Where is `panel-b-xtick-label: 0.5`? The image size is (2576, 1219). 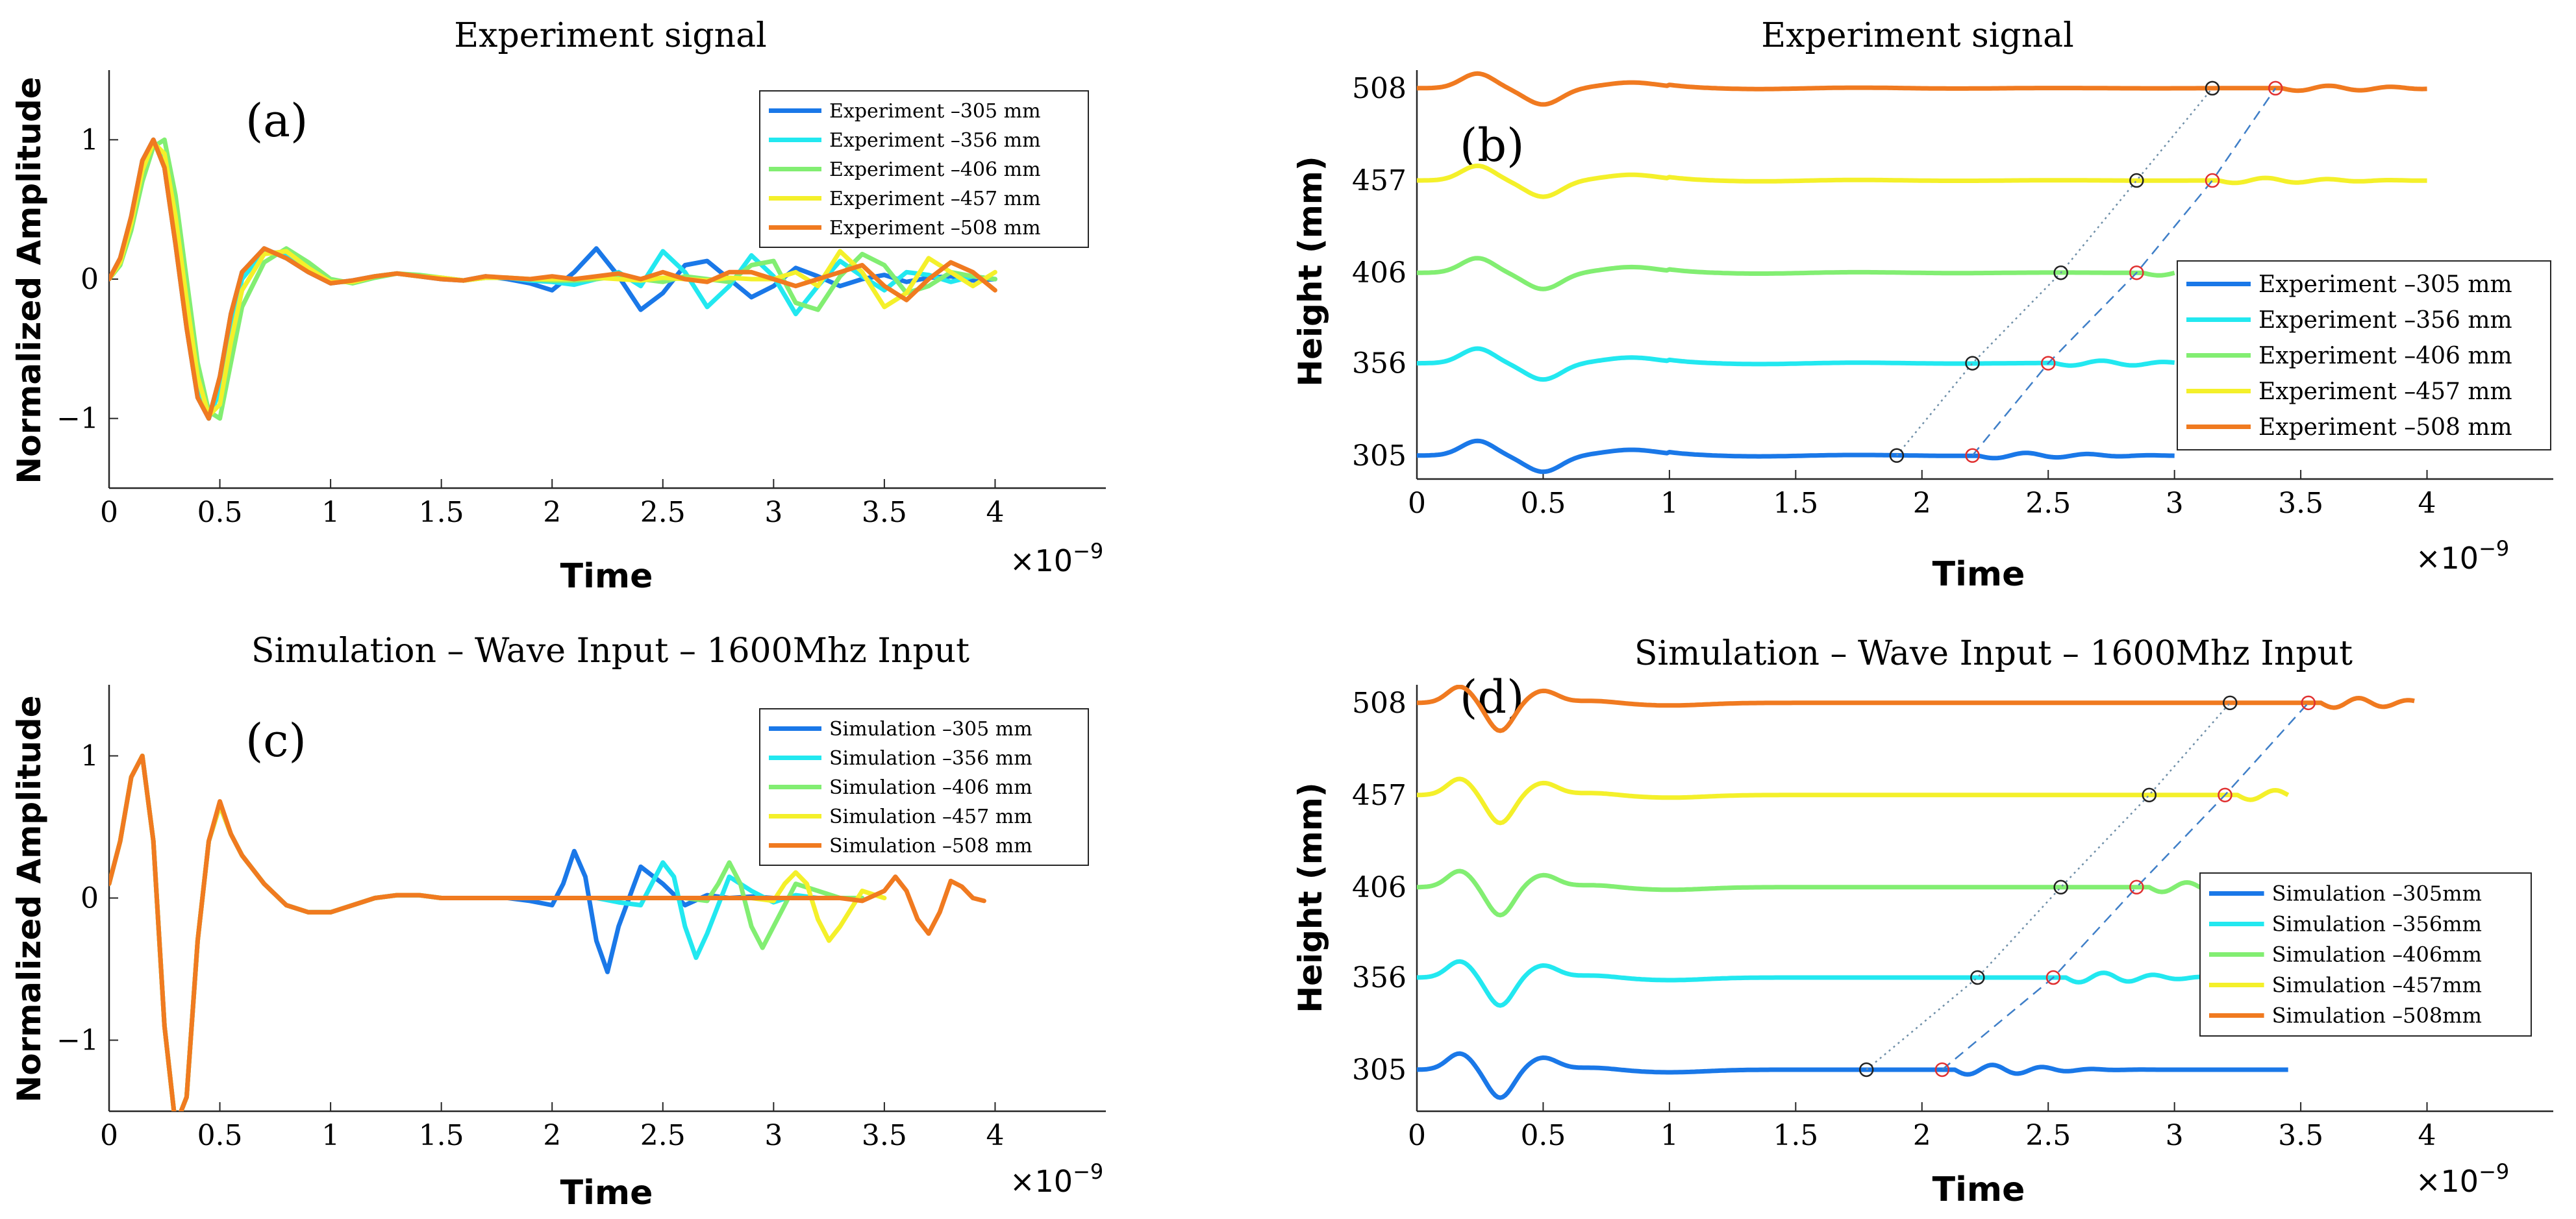
panel-b-xtick-label: 0.5 is located at coordinates (1543, 504).